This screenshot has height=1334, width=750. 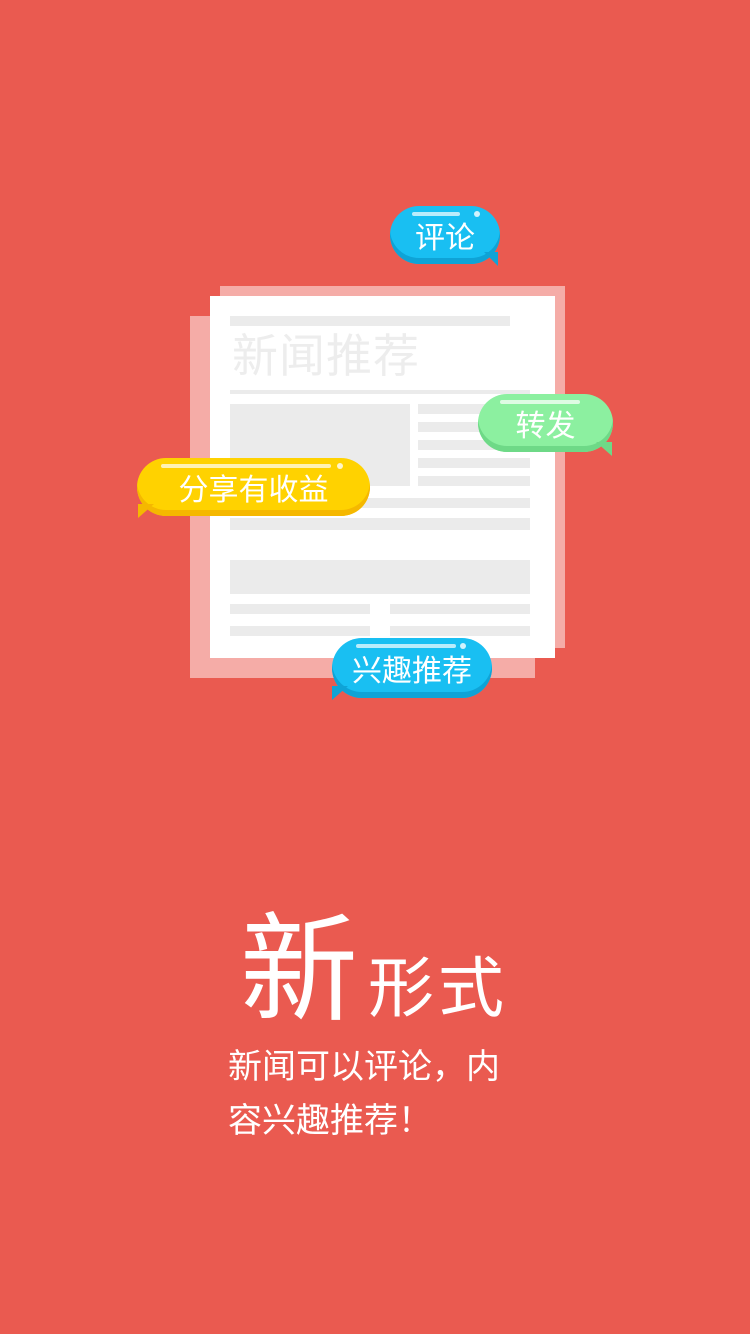 I want to click on description-line-2: 容兴趣推荐！, so click(x=330, y=1121).